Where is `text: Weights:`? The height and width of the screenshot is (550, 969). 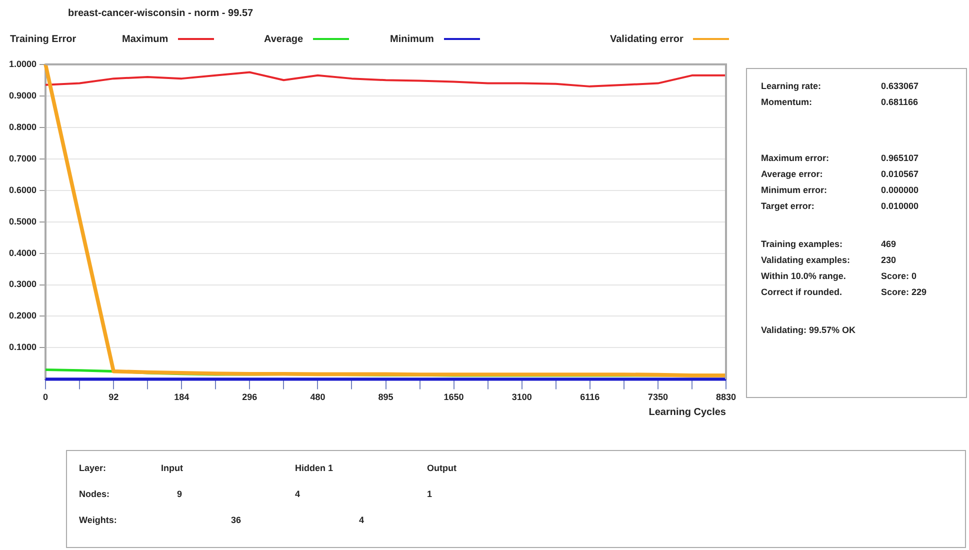
text: Weights: is located at coordinates (98, 520).